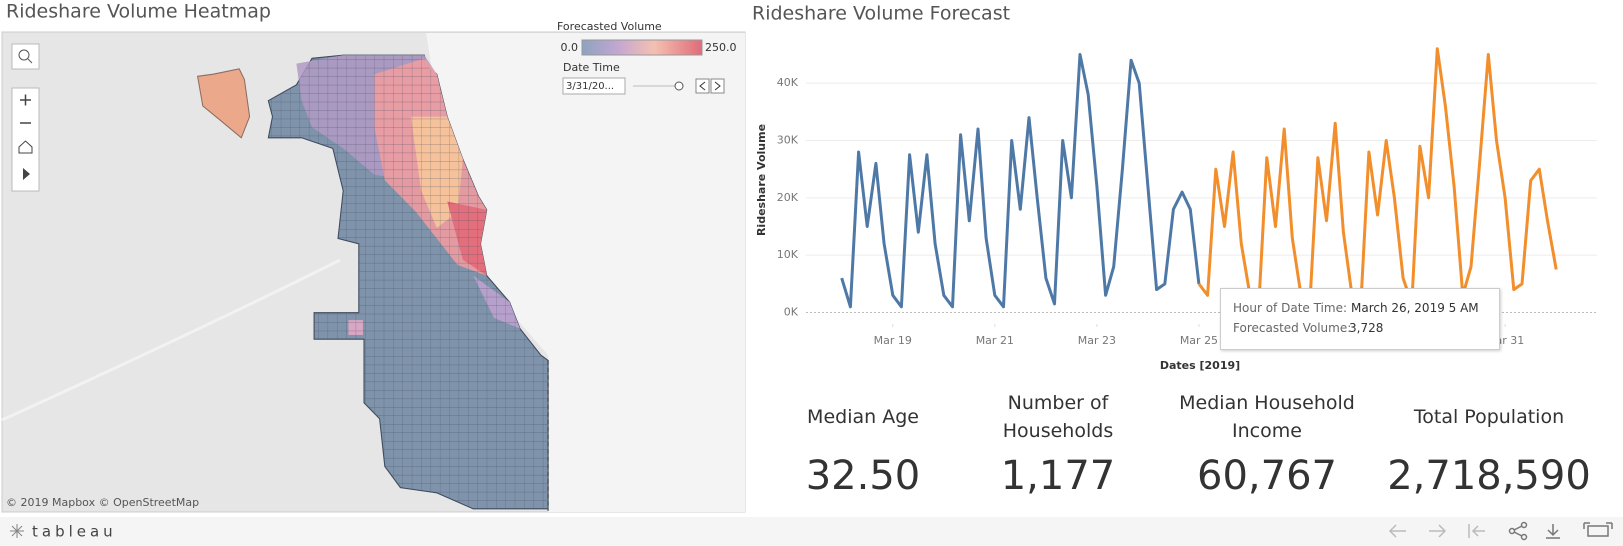 This screenshot has height=546, width=1623. What do you see at coordinates (1489, 476) in the screenshot?
I see `kpi-value: 2,718,590` at bounding box center [1489, 476].